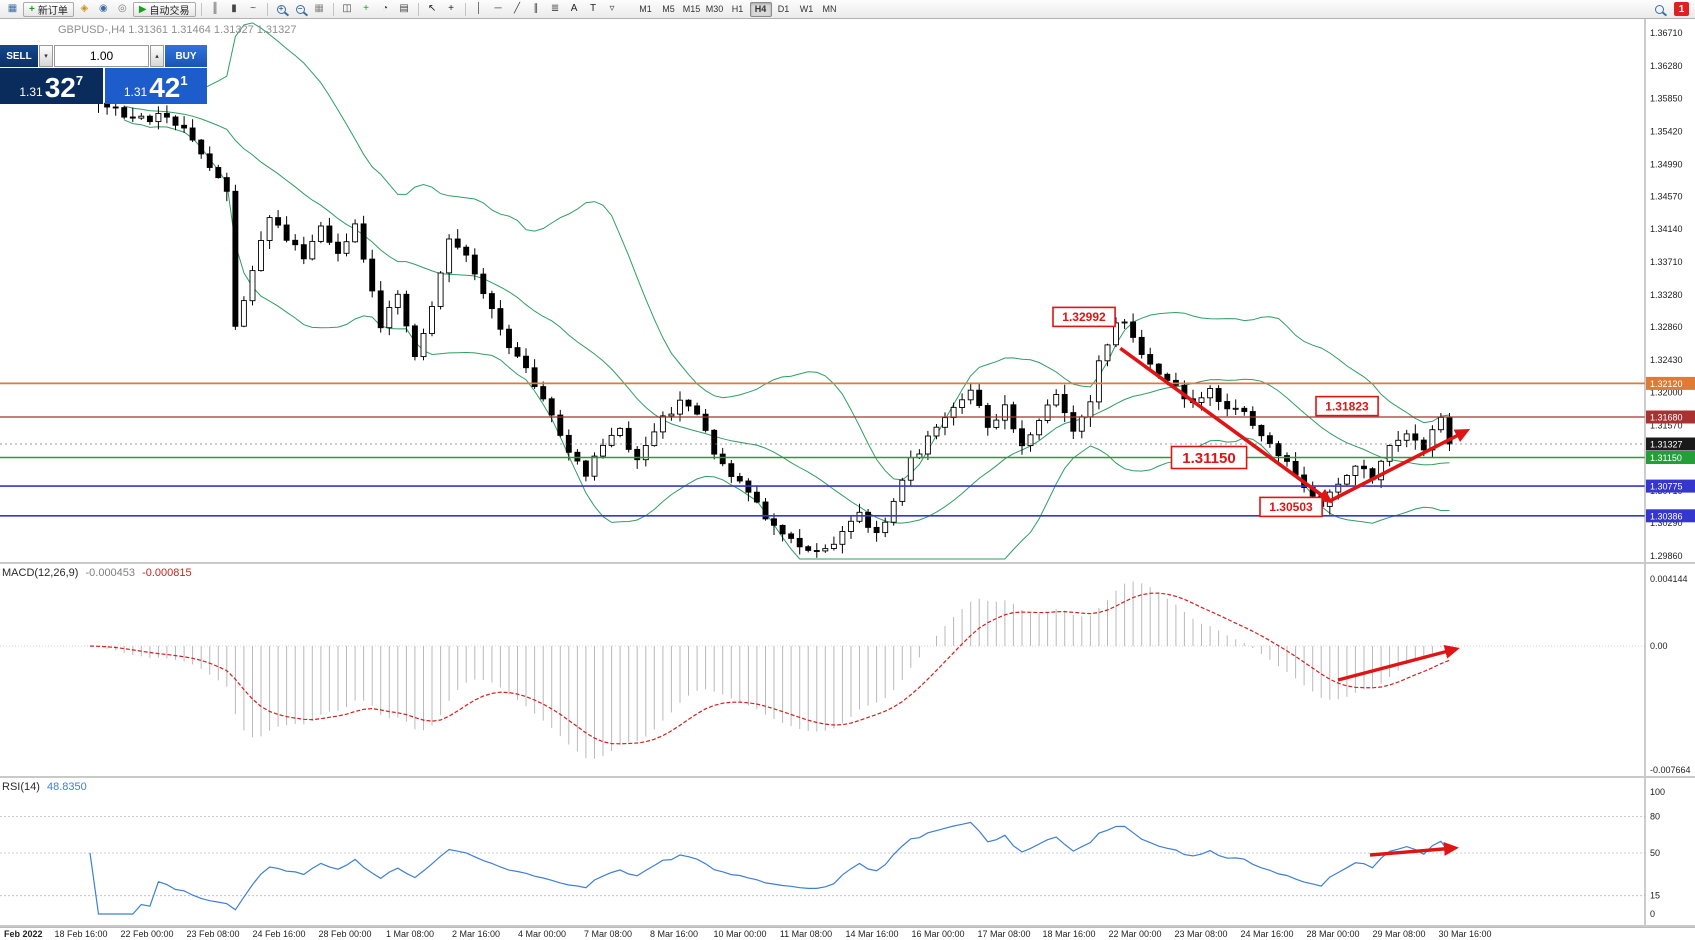  What do you see at coordinates (760, 9) in the screenshot?
I see `timeframe-h4-button: H4` at bounding box center [760, 9].